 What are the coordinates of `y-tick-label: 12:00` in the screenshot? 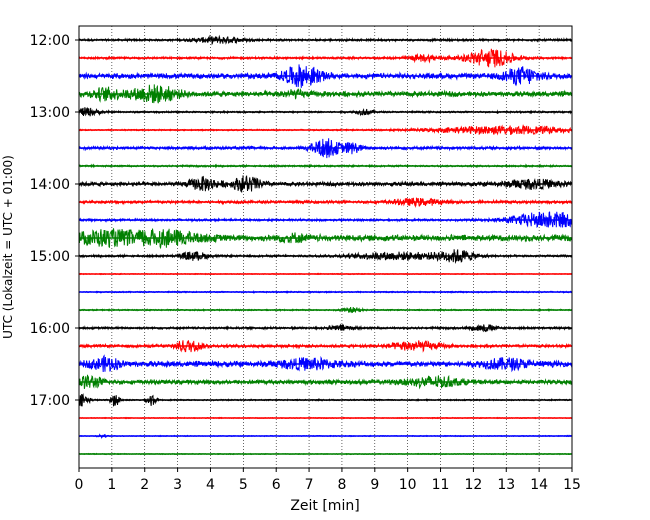 It's located at (50, 41).